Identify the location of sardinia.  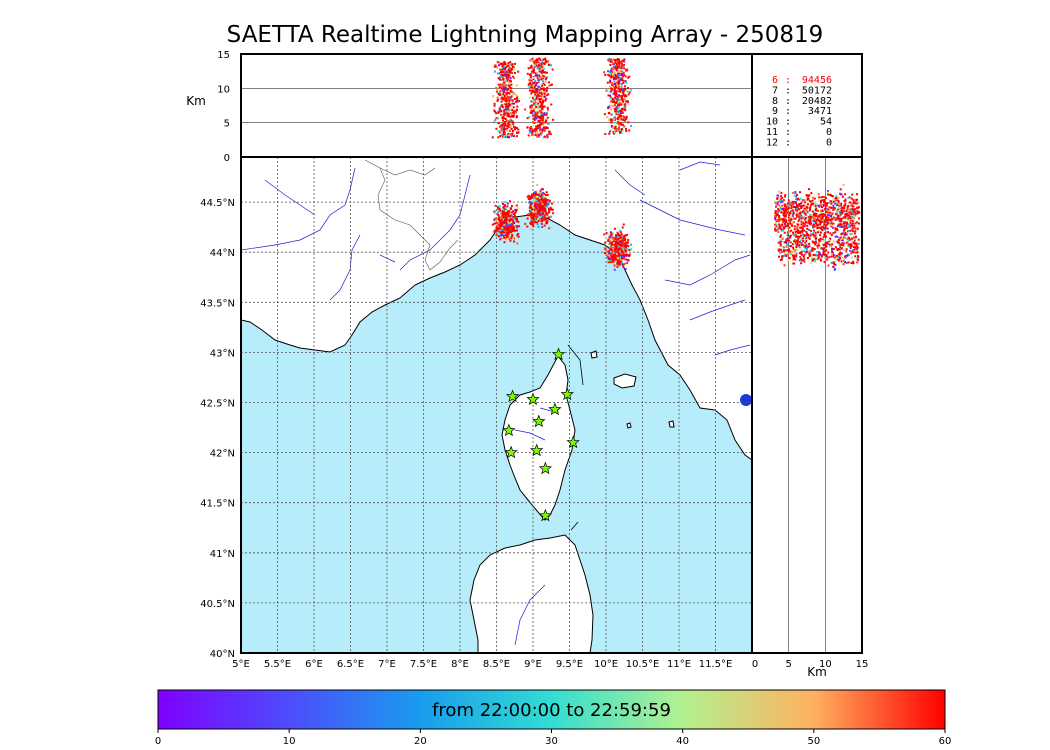
(531, 593).